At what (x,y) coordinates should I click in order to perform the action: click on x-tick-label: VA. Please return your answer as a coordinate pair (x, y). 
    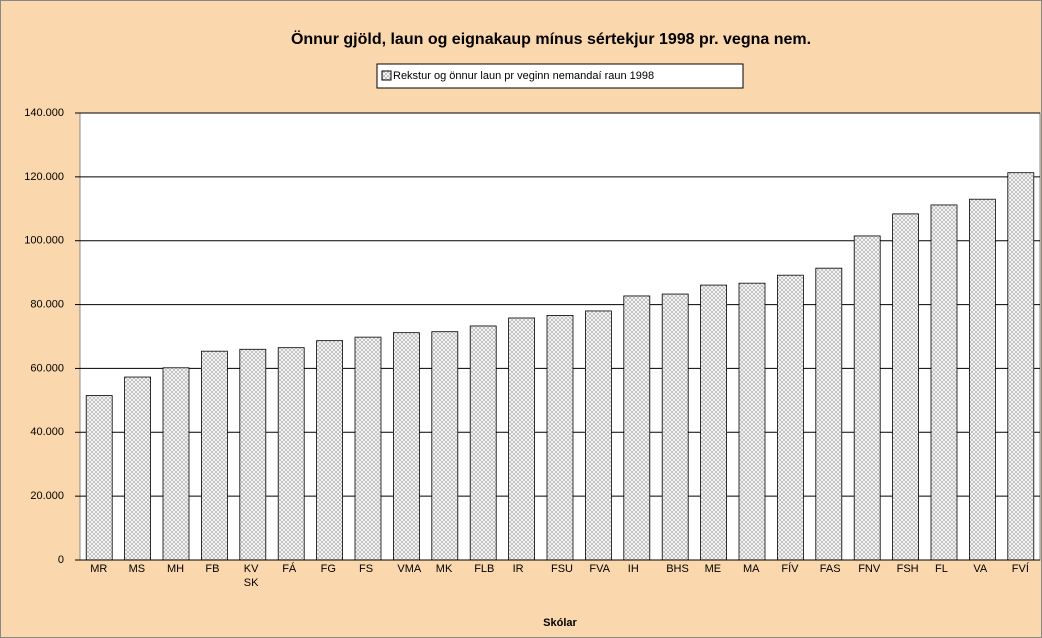
    Looking at the image, I should click on (980, 569).